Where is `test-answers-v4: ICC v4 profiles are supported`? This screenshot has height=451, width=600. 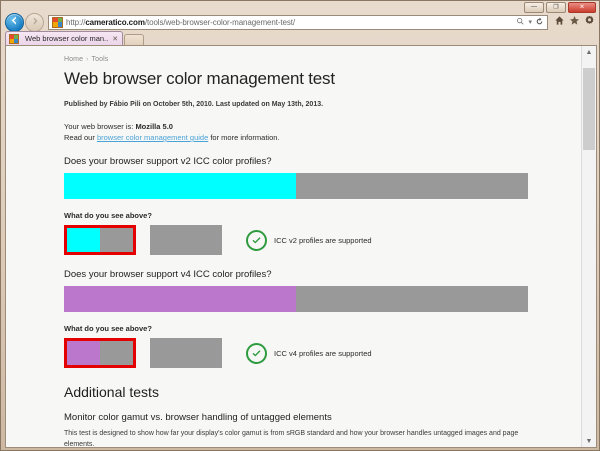 test-answers-v4: ICC v4 profiles are supported is located at coordinates (322, 353).